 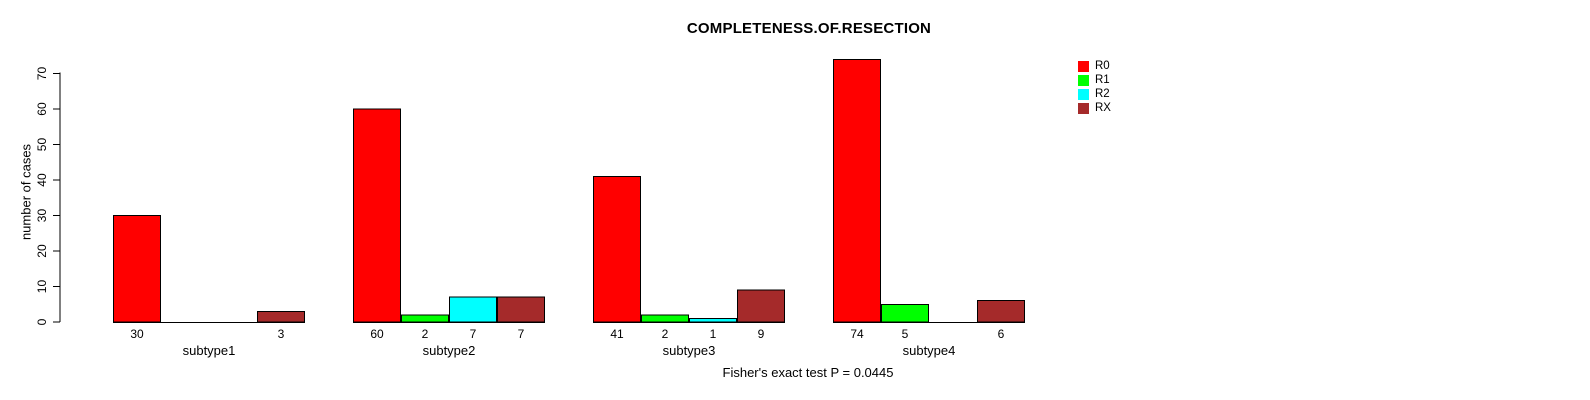 I want to click on y-axis-tick-label: 30, so click(x=42, y=216).